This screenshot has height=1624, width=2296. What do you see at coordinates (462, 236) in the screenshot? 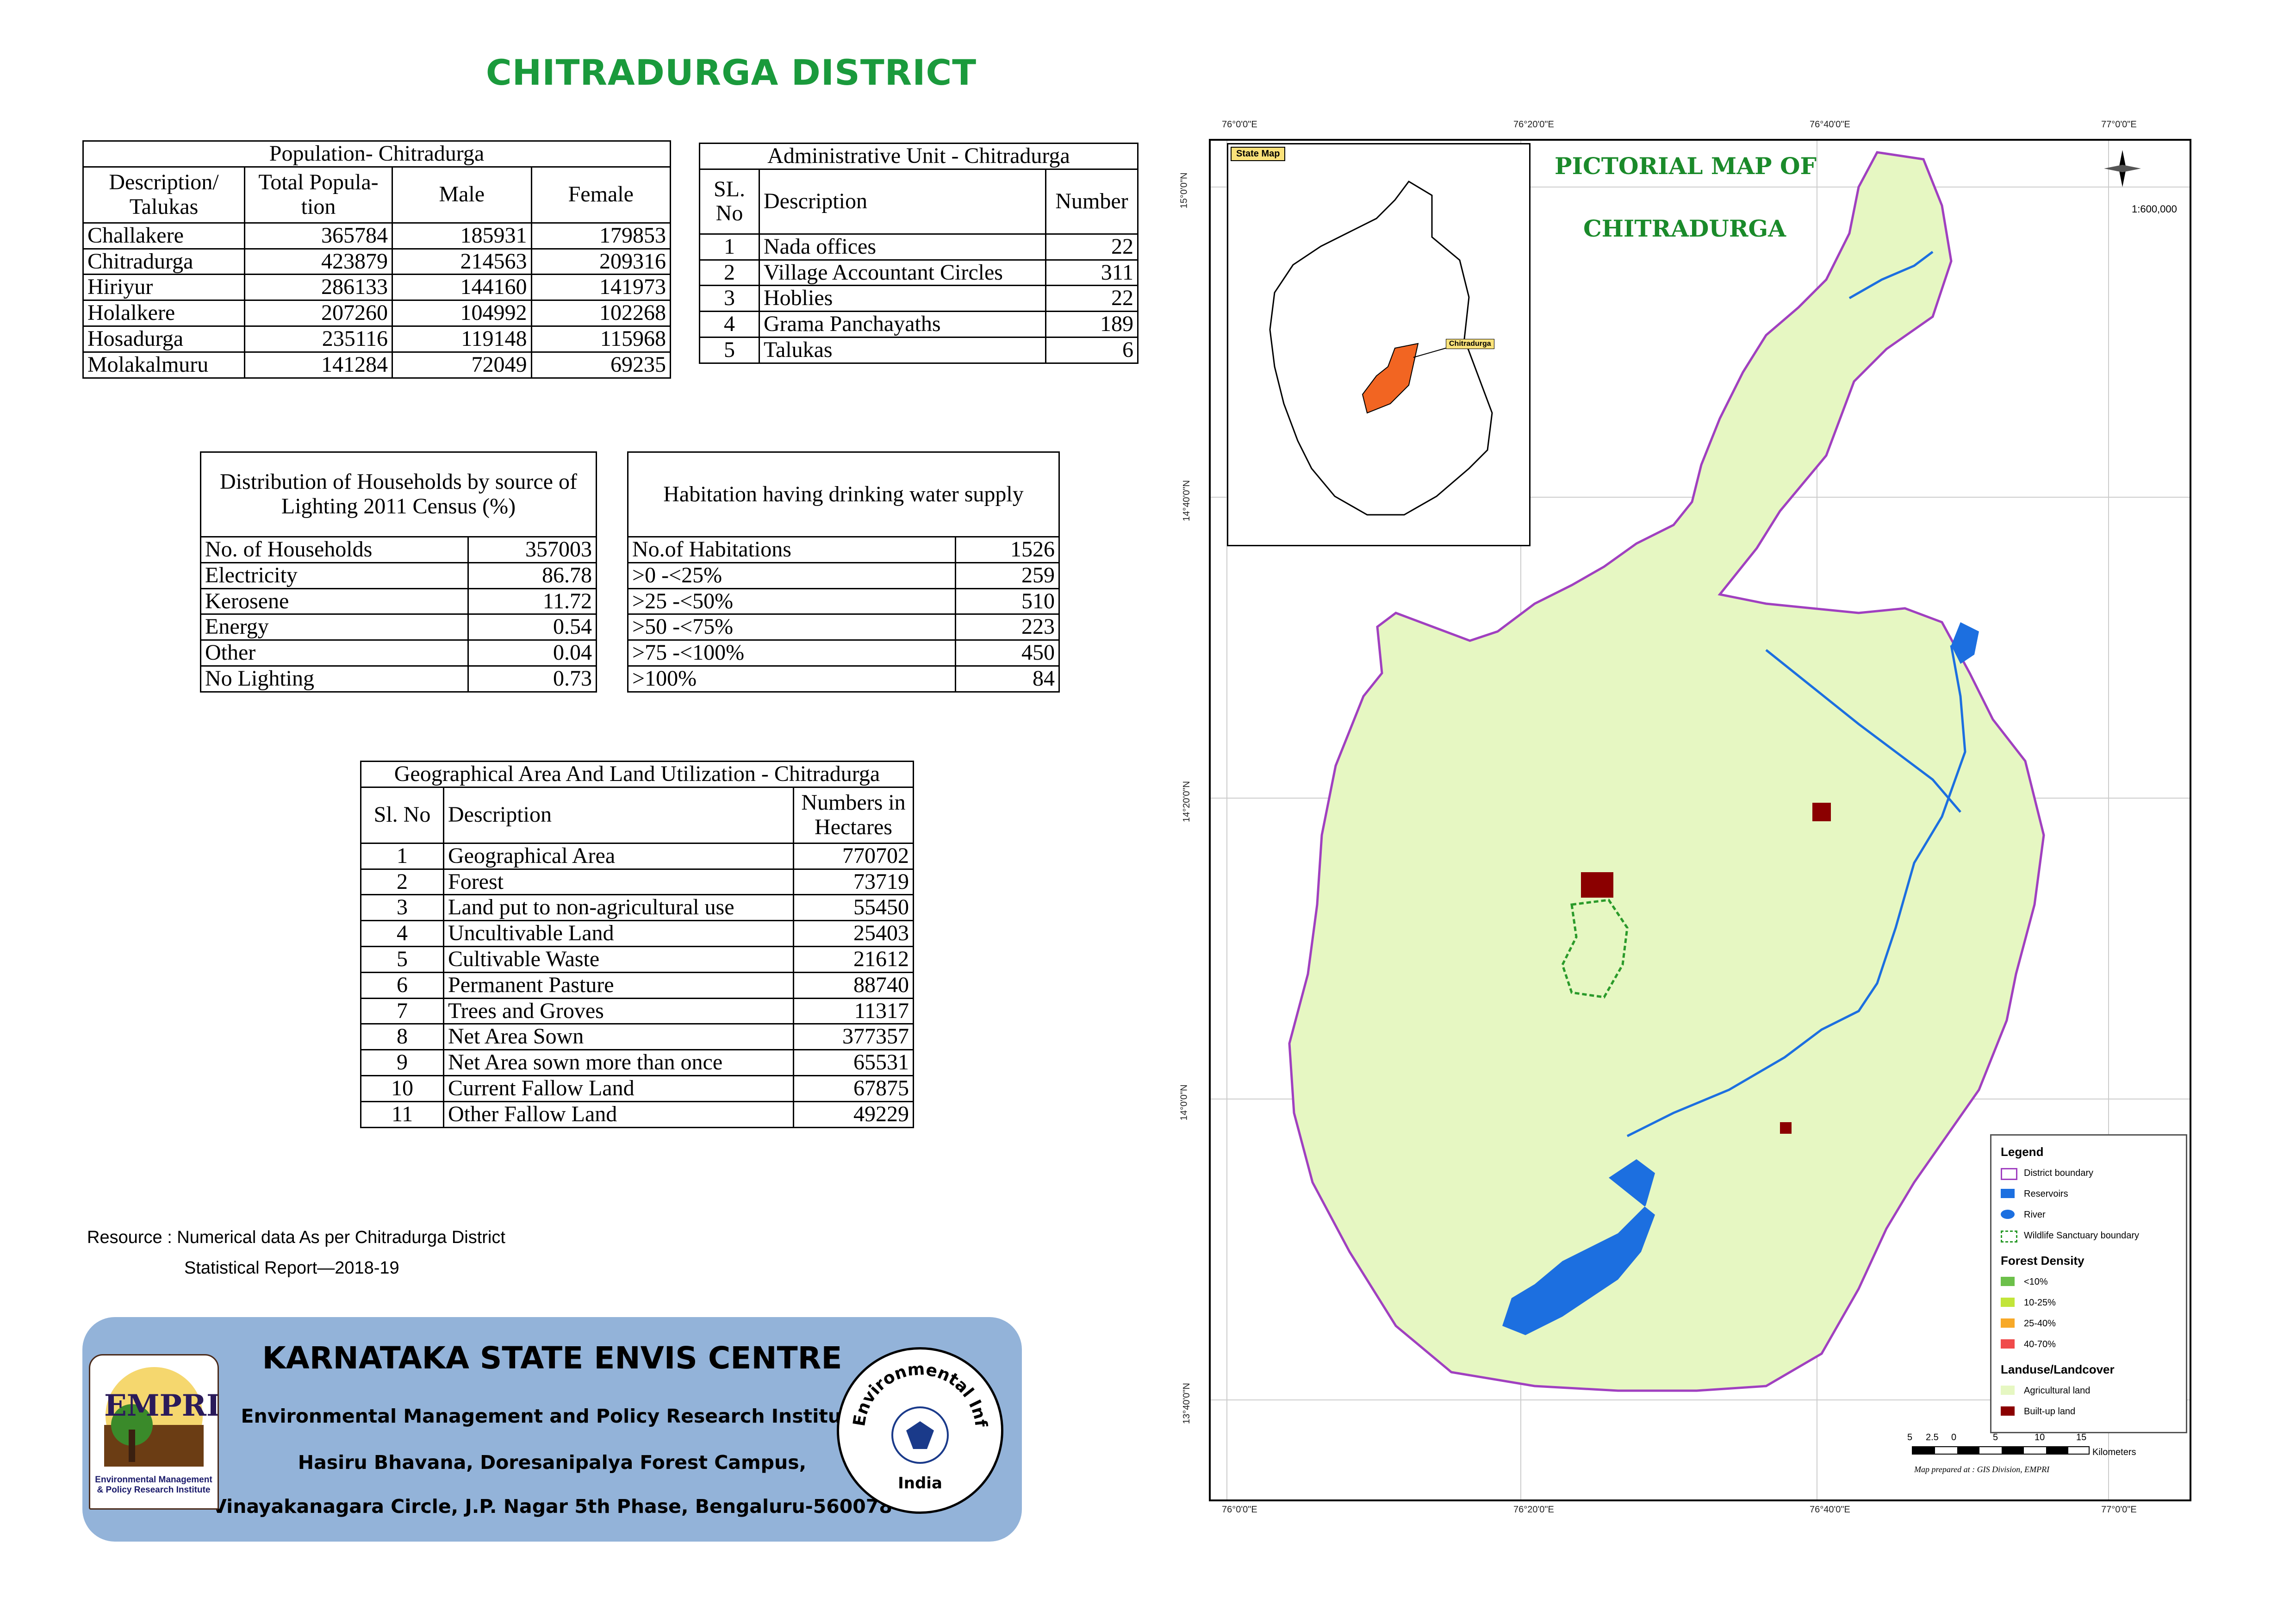
I see `table-cell: 185931` at bounding box center [462, 236].